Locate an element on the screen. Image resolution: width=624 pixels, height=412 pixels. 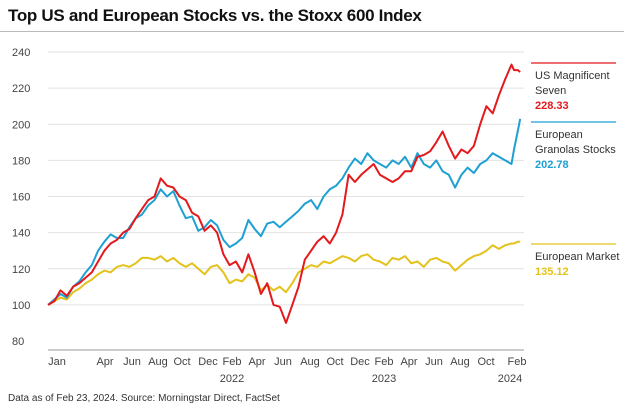
y-tick-label: 160 is located at coordinates (21, 198).